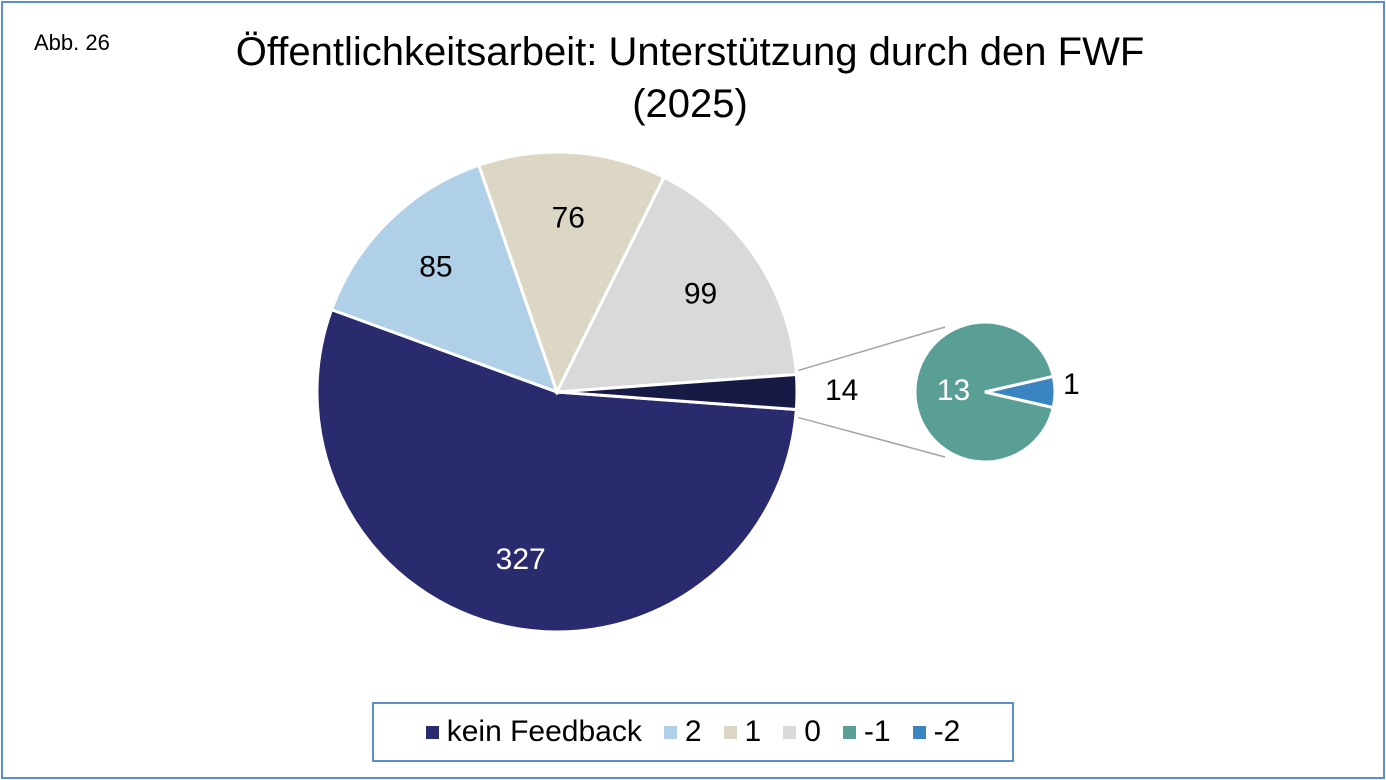 The image size is (1386, 780). What do you see at coordinates (953, 390) in the screenshot?
I see `data-label-secondary-1: 13` at bounding box center [953, 390].